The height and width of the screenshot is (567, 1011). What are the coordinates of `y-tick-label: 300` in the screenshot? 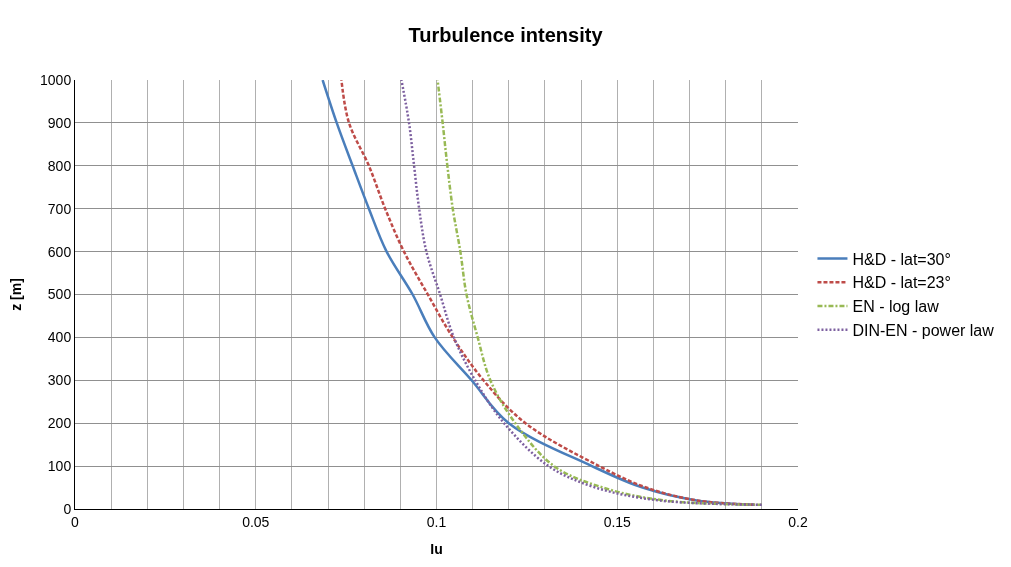 It's located at (59, 380).